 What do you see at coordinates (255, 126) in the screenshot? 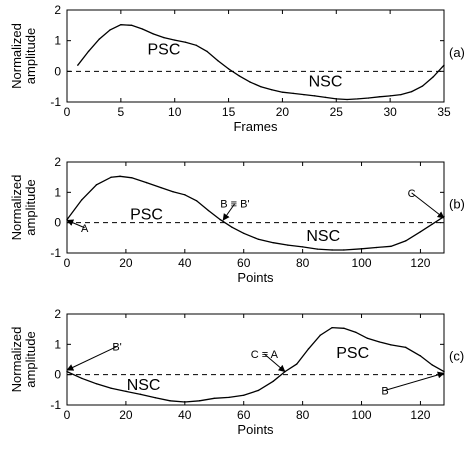
I see `x-axis-label: Frames` at bounding box center [255, 126].